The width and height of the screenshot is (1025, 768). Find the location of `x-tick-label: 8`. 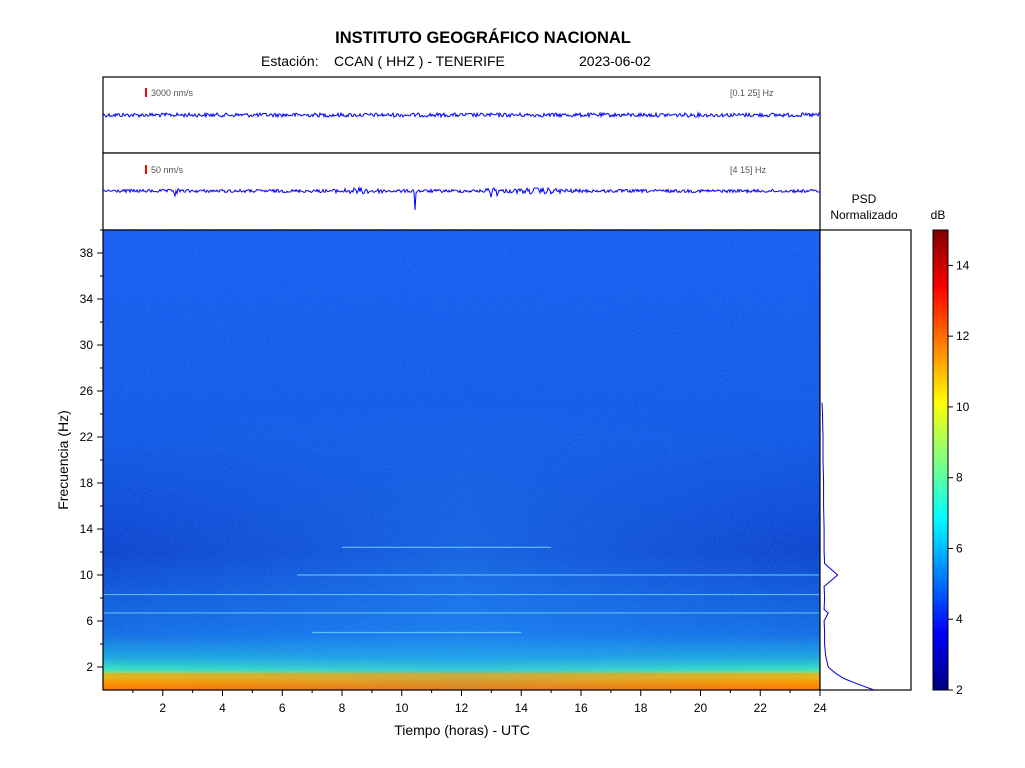

x-tick-label: 8 is located at coordinates (342, 708).